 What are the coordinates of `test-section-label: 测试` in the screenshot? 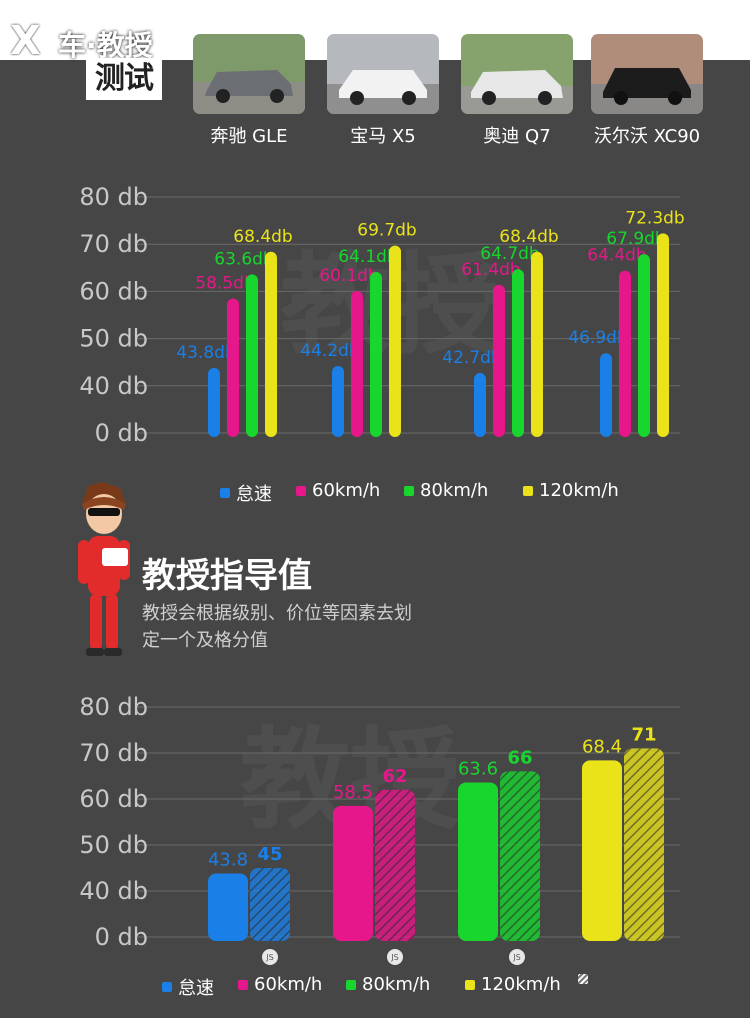 It's located at (124, 79).